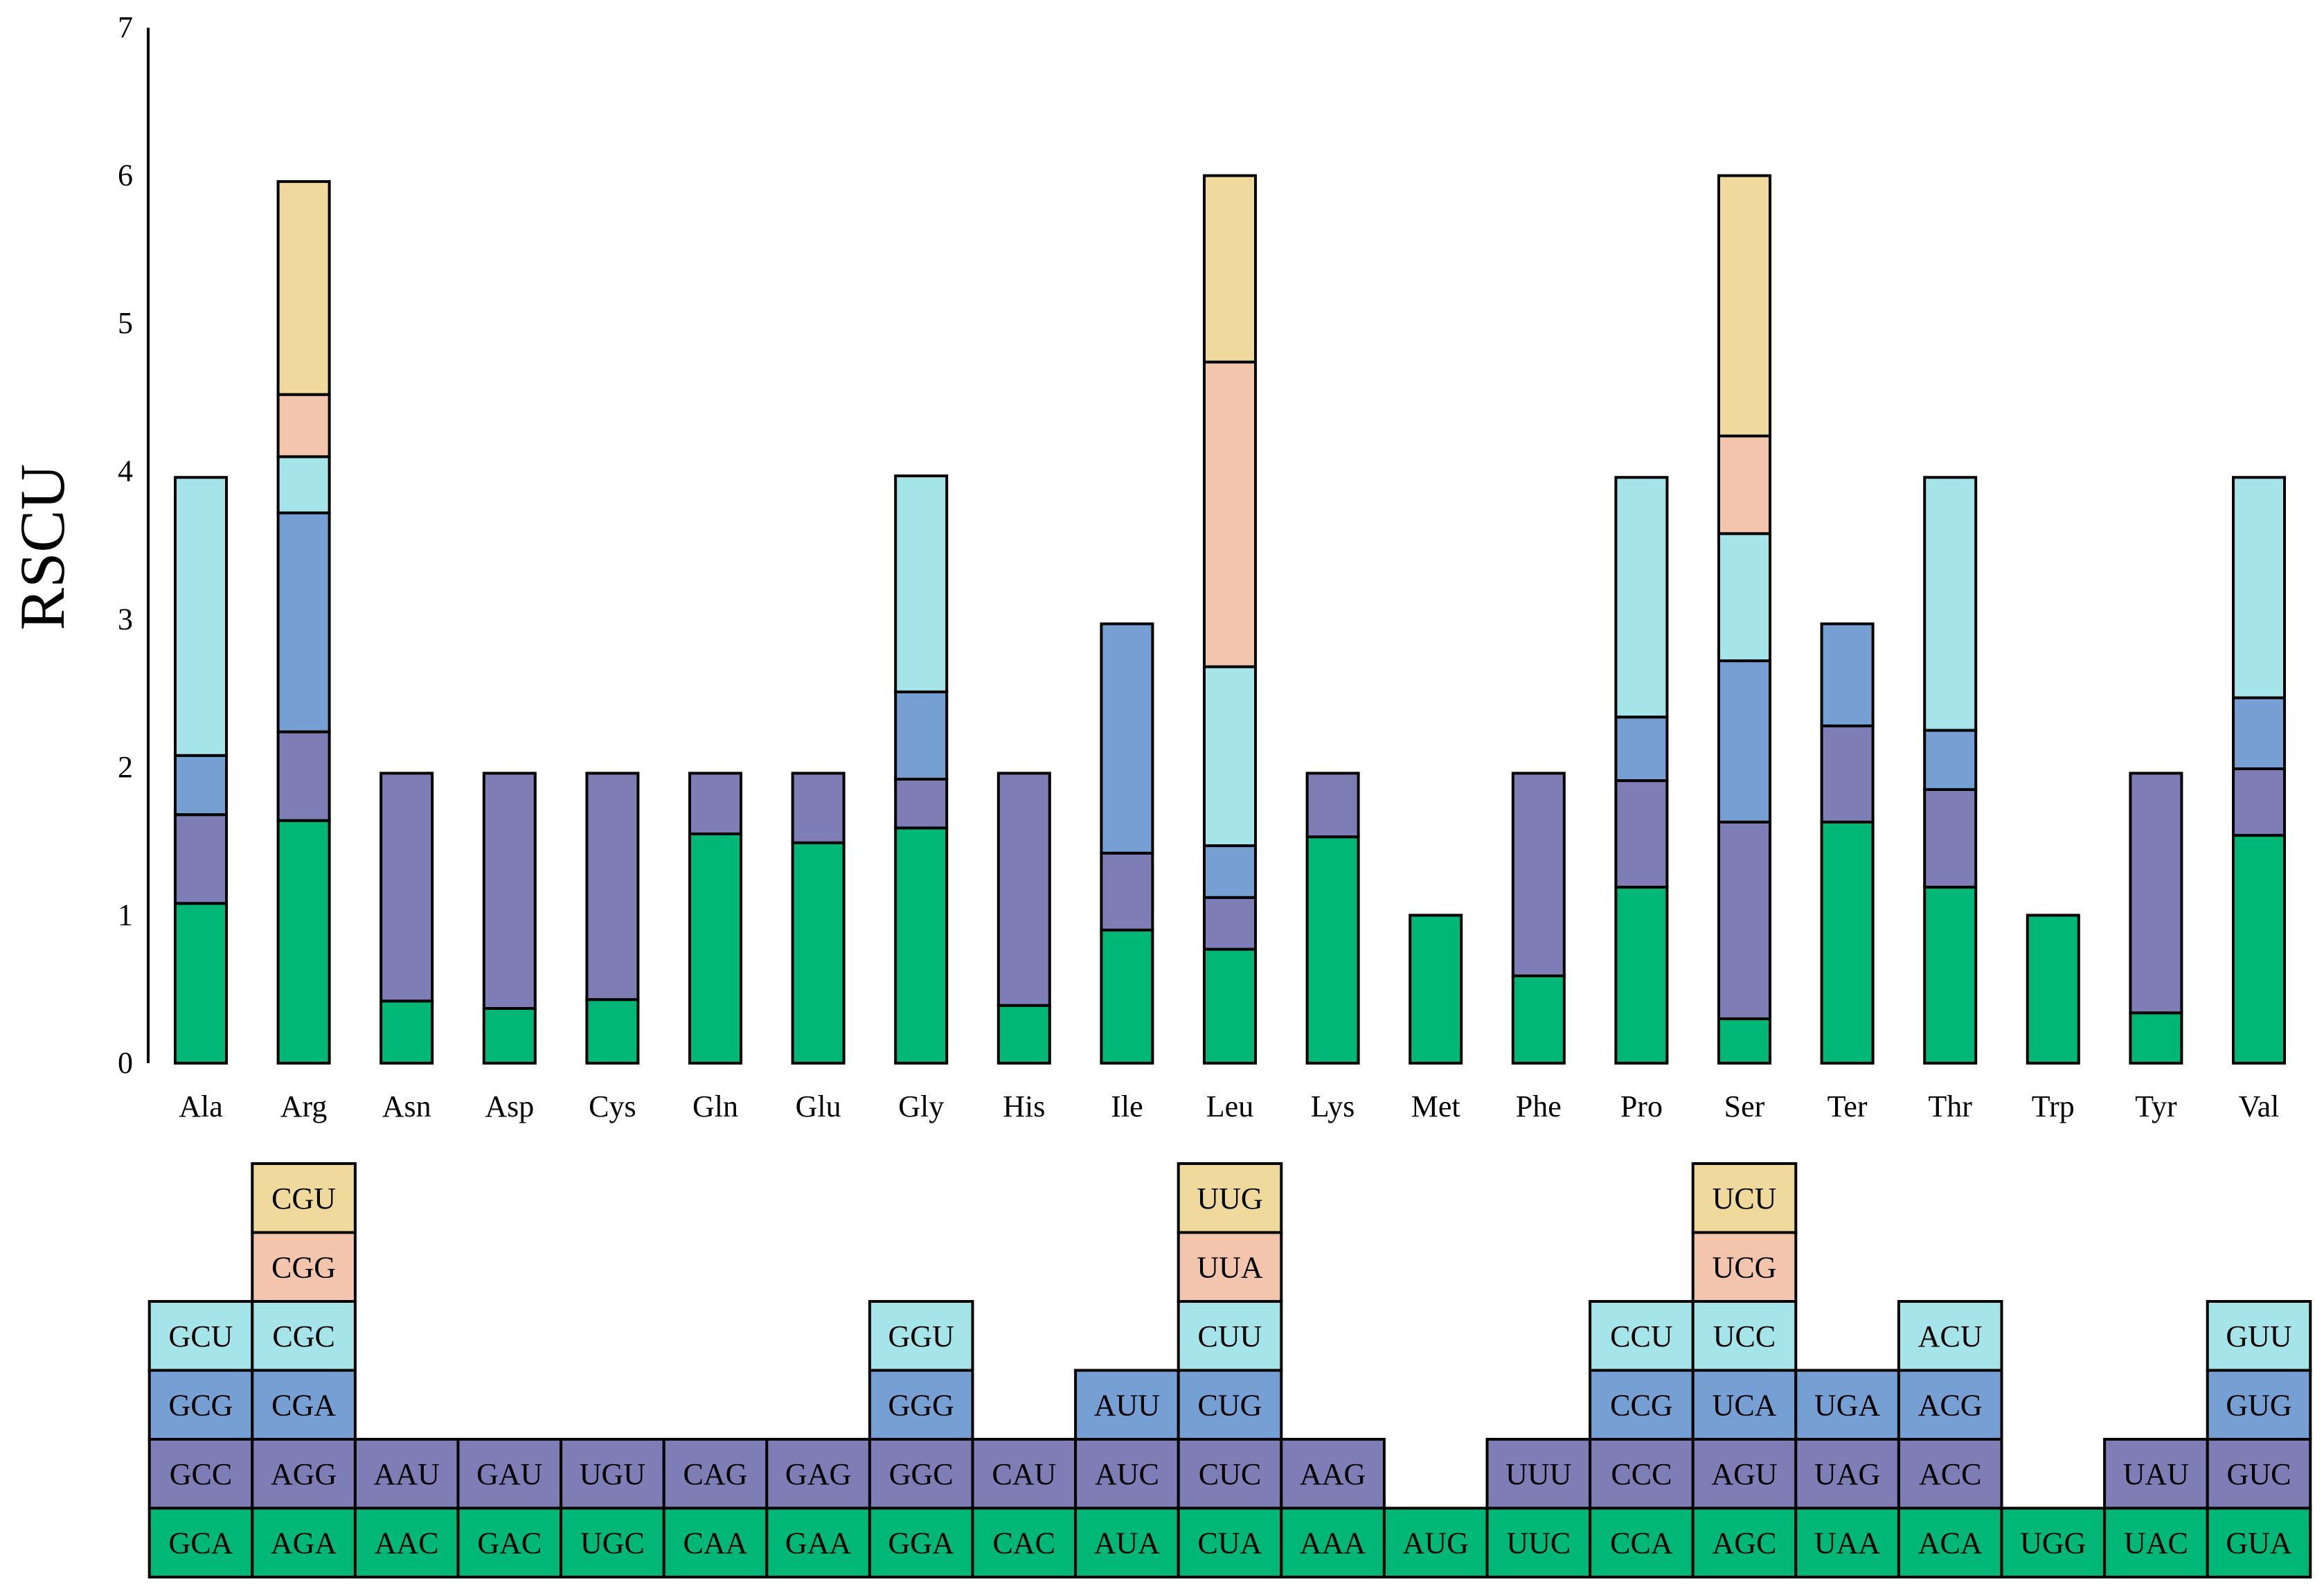 The width and height of the screenshot is (2324, 1593). What do you see at coordinates (1847, 774) in the screenshot?
I see `bar-segment-UAG` at bounding box center [1847, 774].